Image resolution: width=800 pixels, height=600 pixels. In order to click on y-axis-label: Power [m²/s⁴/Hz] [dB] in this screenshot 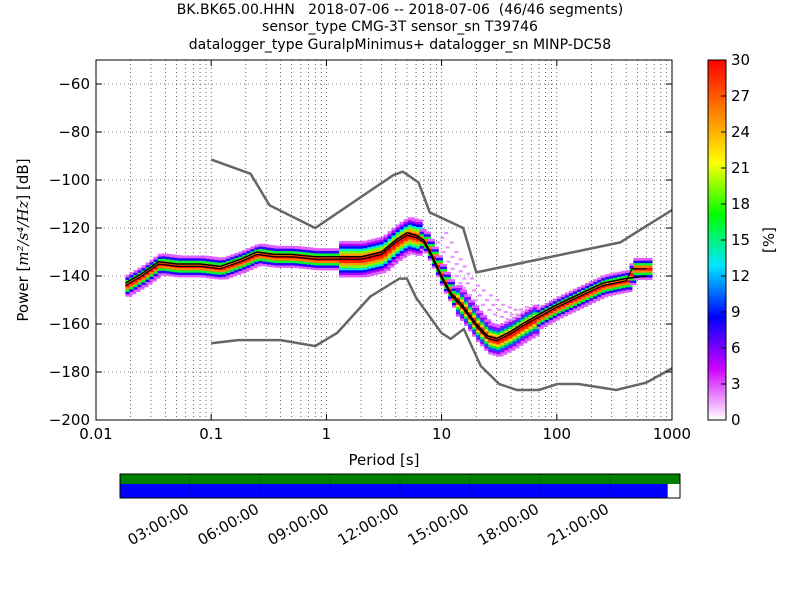, I will do `click(23, 239)`.